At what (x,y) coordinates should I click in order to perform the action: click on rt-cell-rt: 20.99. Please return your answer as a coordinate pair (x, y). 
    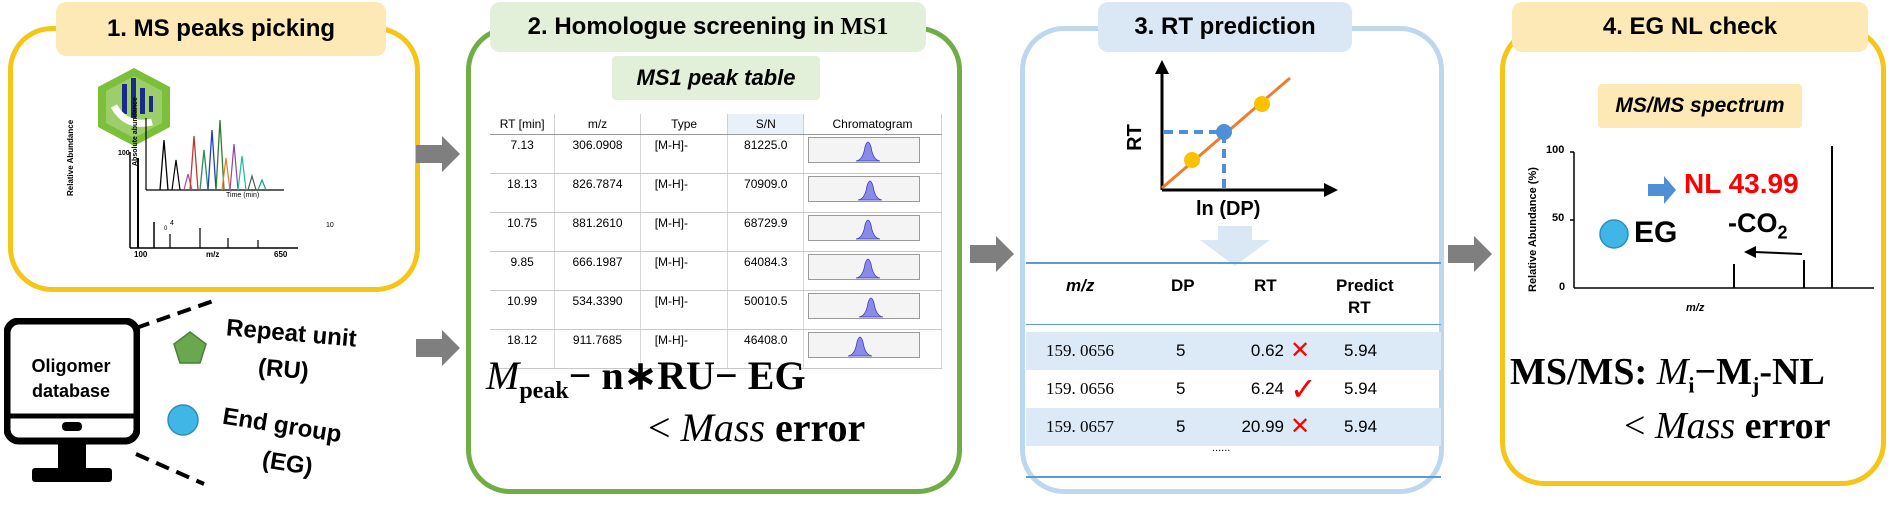
    Looking at the image, I should click on (1262, 426).